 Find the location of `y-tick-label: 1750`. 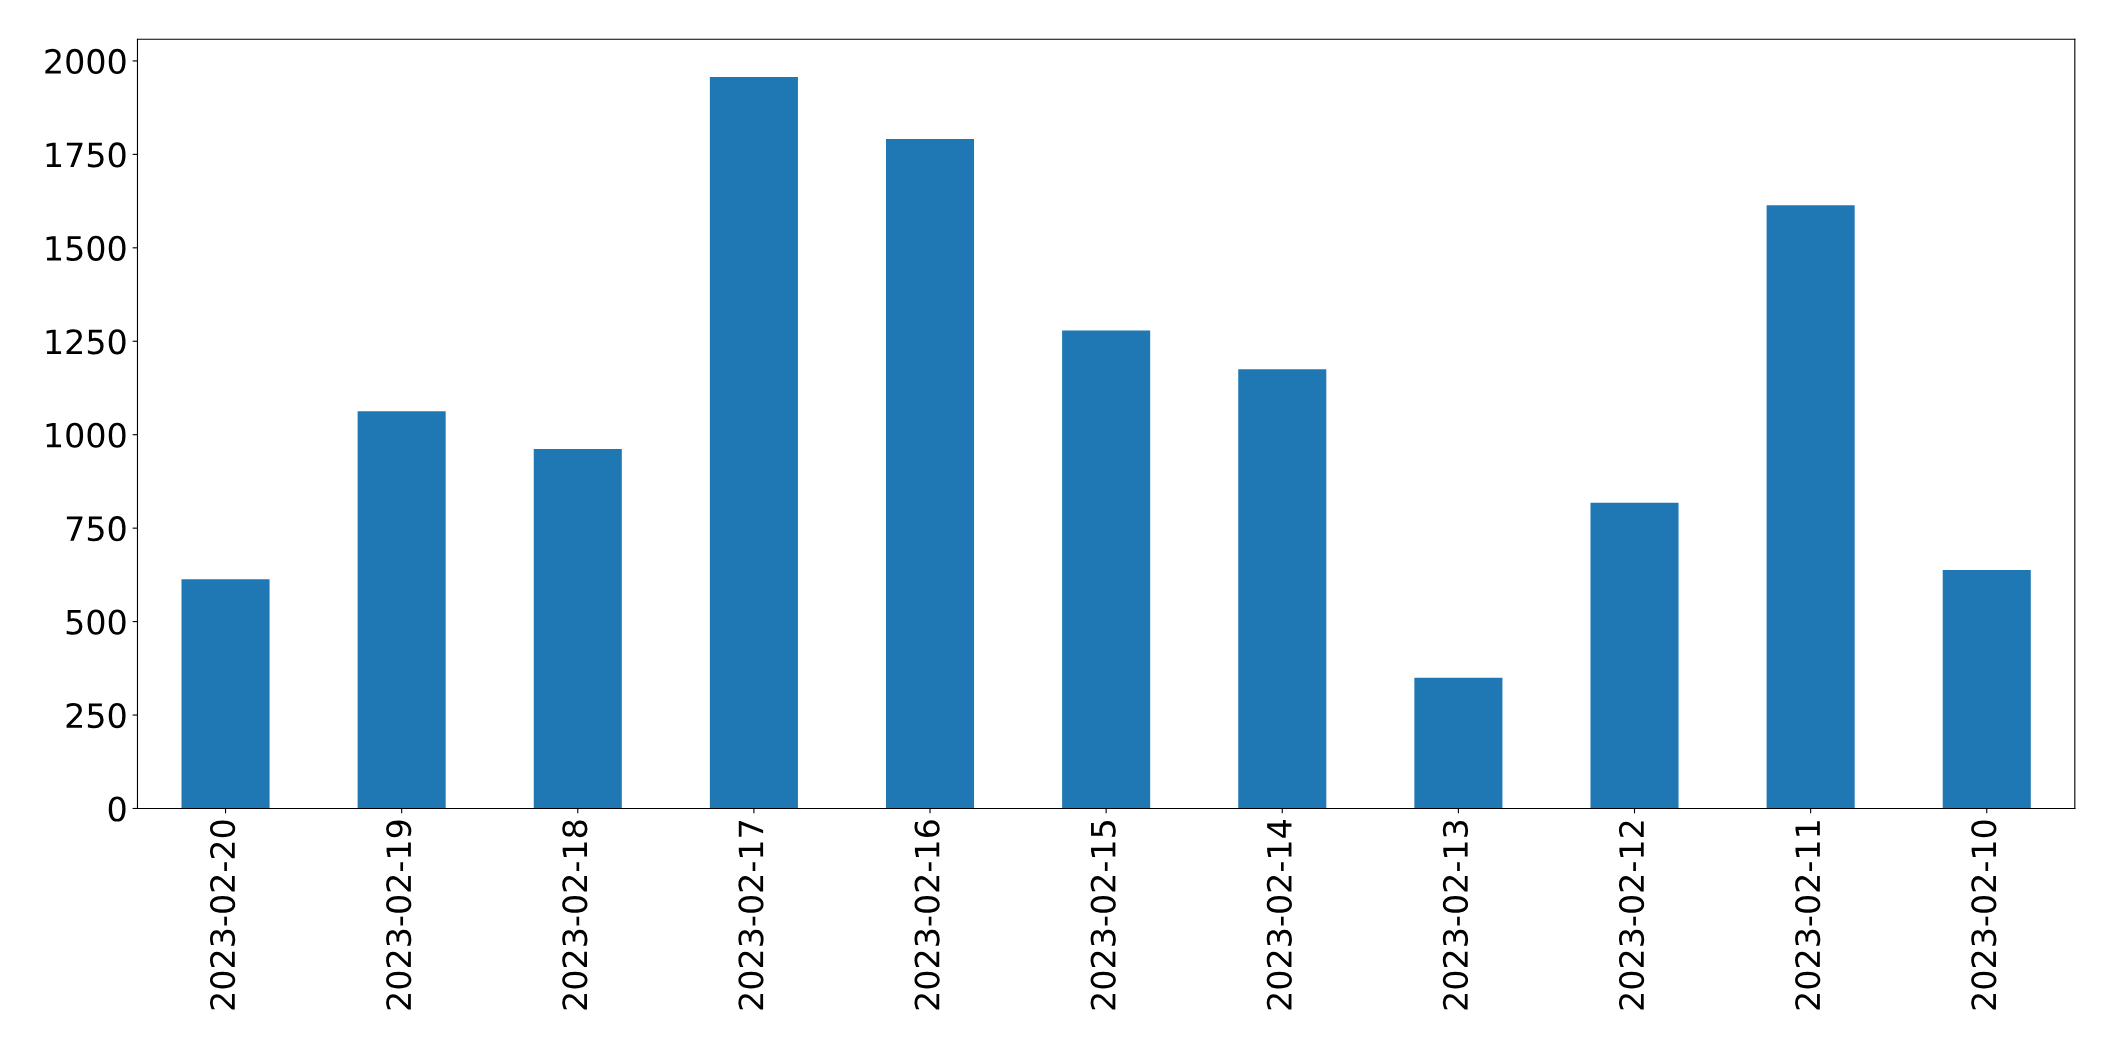

y-tick-label: 1750 is located at coordinates (86, 155).